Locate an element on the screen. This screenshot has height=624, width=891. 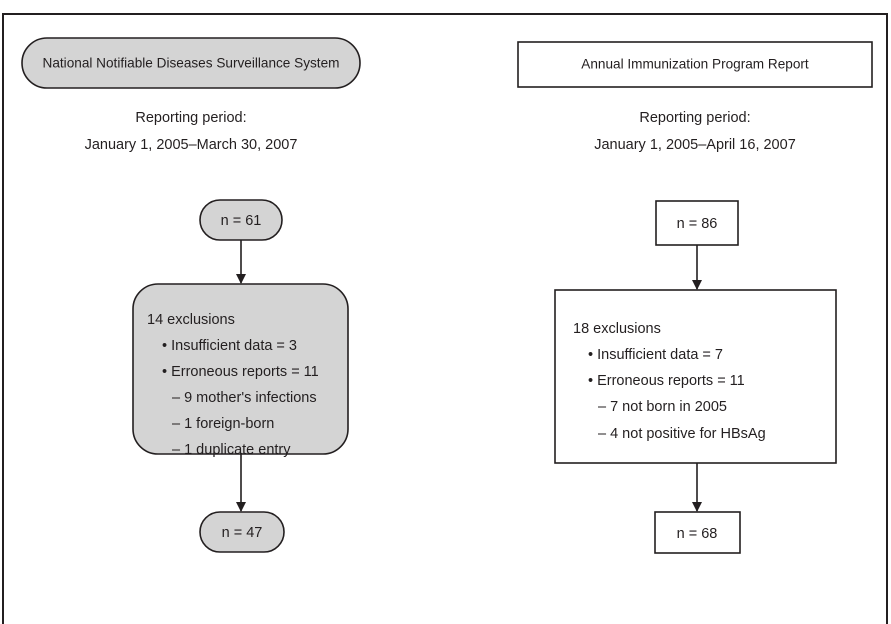
n-start: n = 61 is located at coordinates (241, 221).